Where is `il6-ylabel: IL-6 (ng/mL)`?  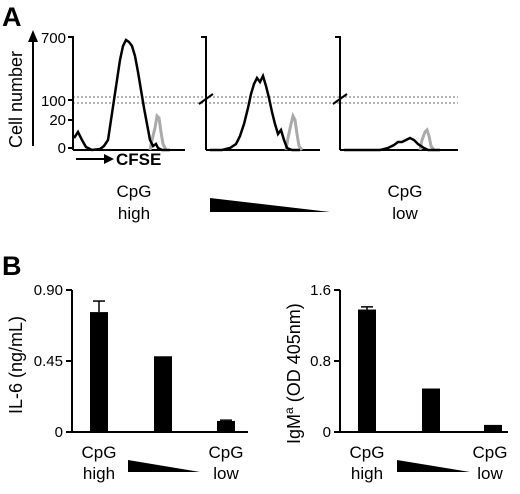 il6-ylabel: IL-6 (ng/mL) is located at coordinates (16, 365).